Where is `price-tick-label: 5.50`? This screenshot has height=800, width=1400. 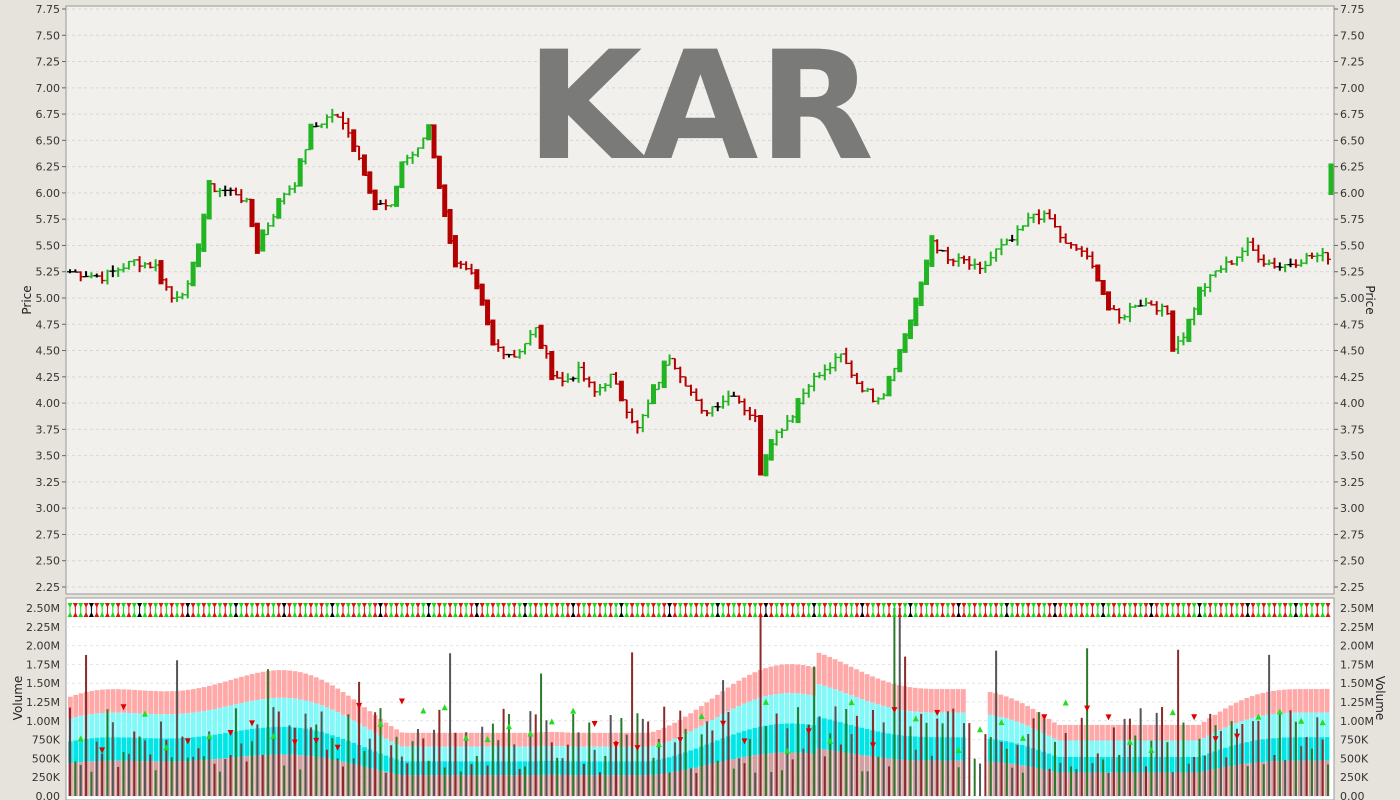 price-tick-label: 5.50 is located at coordinates (1352, 245).